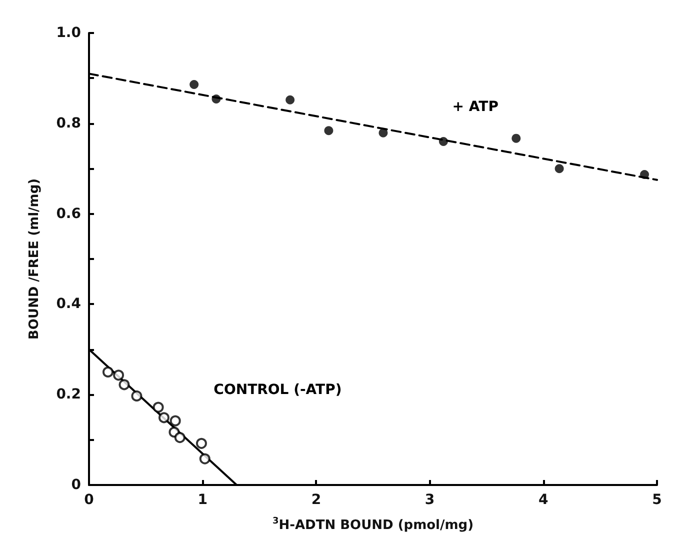 This screenshot has width=677, height=546. What do you see at coordinates (89, 500) in the screenshot?
I see `x-tick-label: 0` at bounding box center [89, 500].